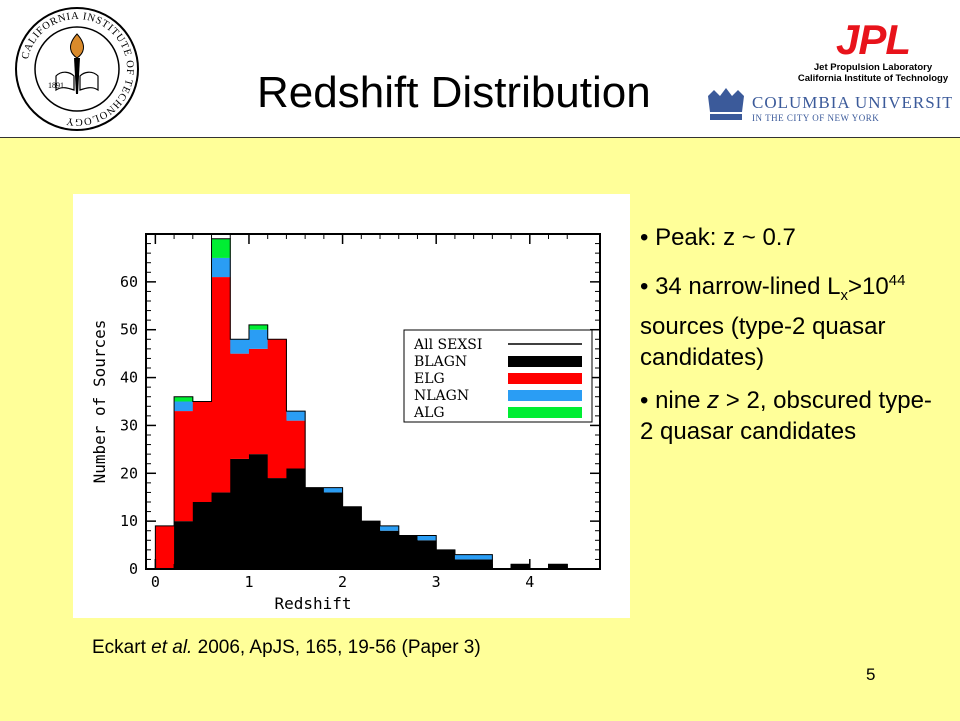  What do you see at coordinates (740, 286) in the screenshot?
I see `bullet-narrow-lined-text: • 34 narrow-lined L` at bounding box center [740, 286].